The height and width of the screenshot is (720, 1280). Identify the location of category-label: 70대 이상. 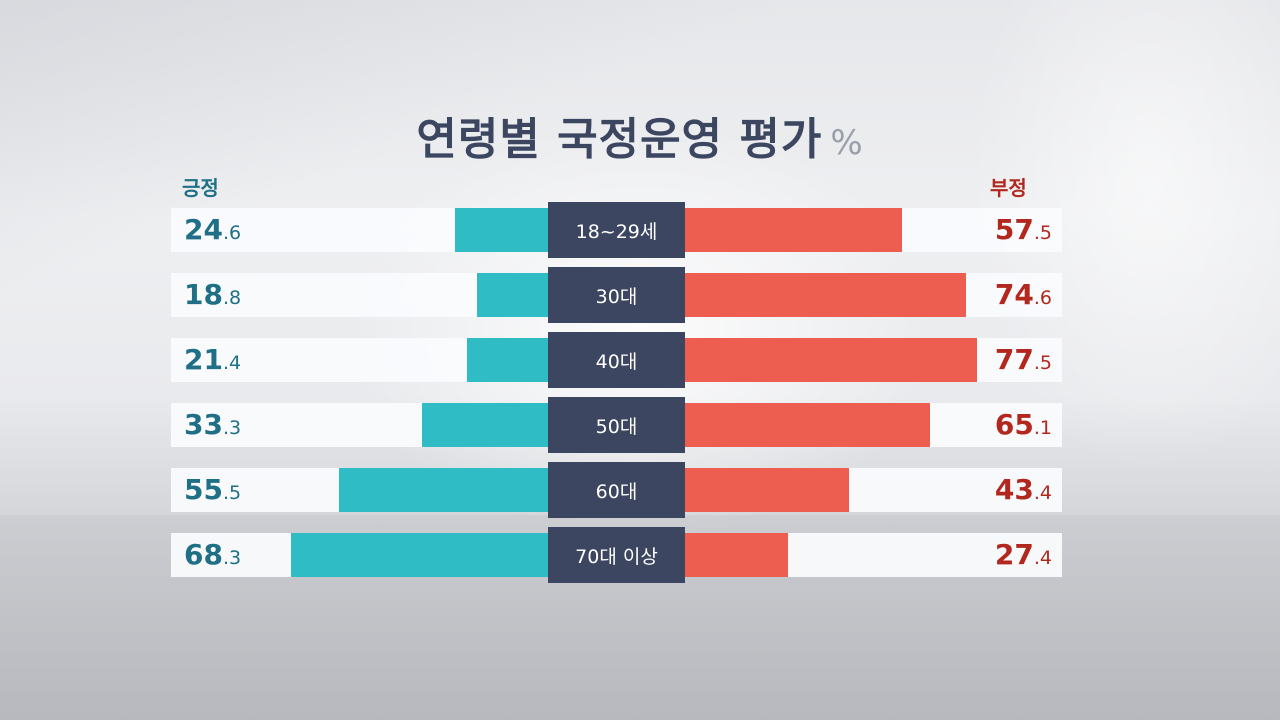
(616, 555).